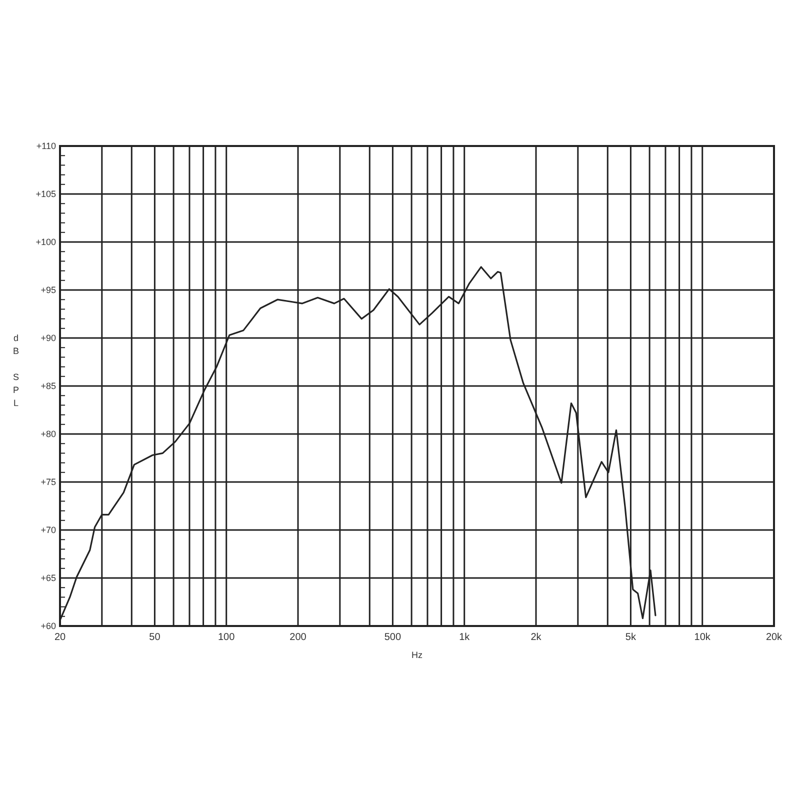  Describe the element at coordinates (48, 529) in the screenshot. I see `y-tick-label: +70` at that location.